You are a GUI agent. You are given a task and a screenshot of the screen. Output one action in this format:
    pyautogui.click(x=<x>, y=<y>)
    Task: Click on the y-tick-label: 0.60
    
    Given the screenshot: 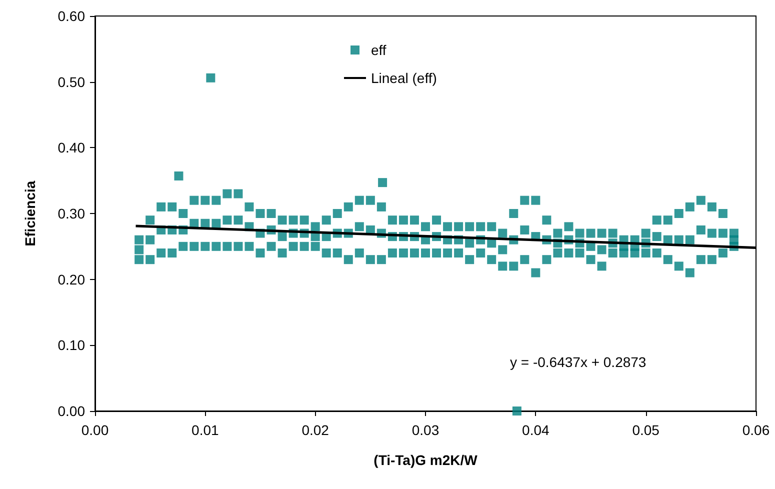 What is the action you would take?
    pyautogui.click(x=72, y=16)
    